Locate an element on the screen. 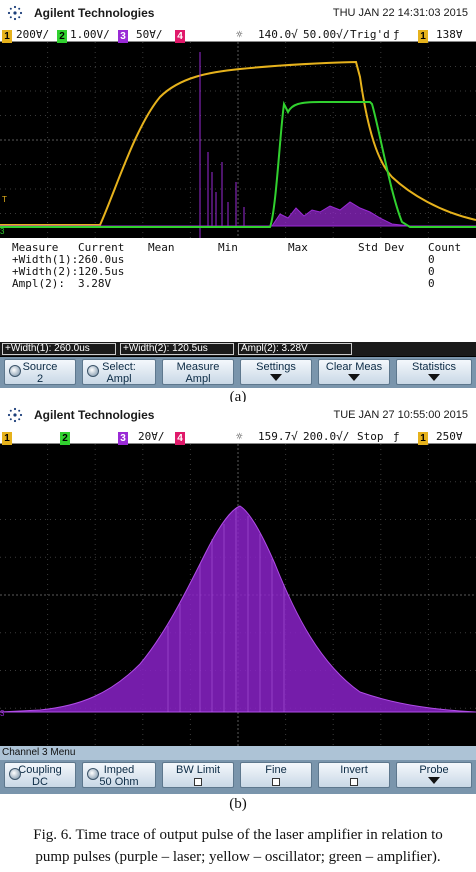 The height and width of the screenshot is (872, 476). fine-softkey: Fine is located at coordinates (276, 775).